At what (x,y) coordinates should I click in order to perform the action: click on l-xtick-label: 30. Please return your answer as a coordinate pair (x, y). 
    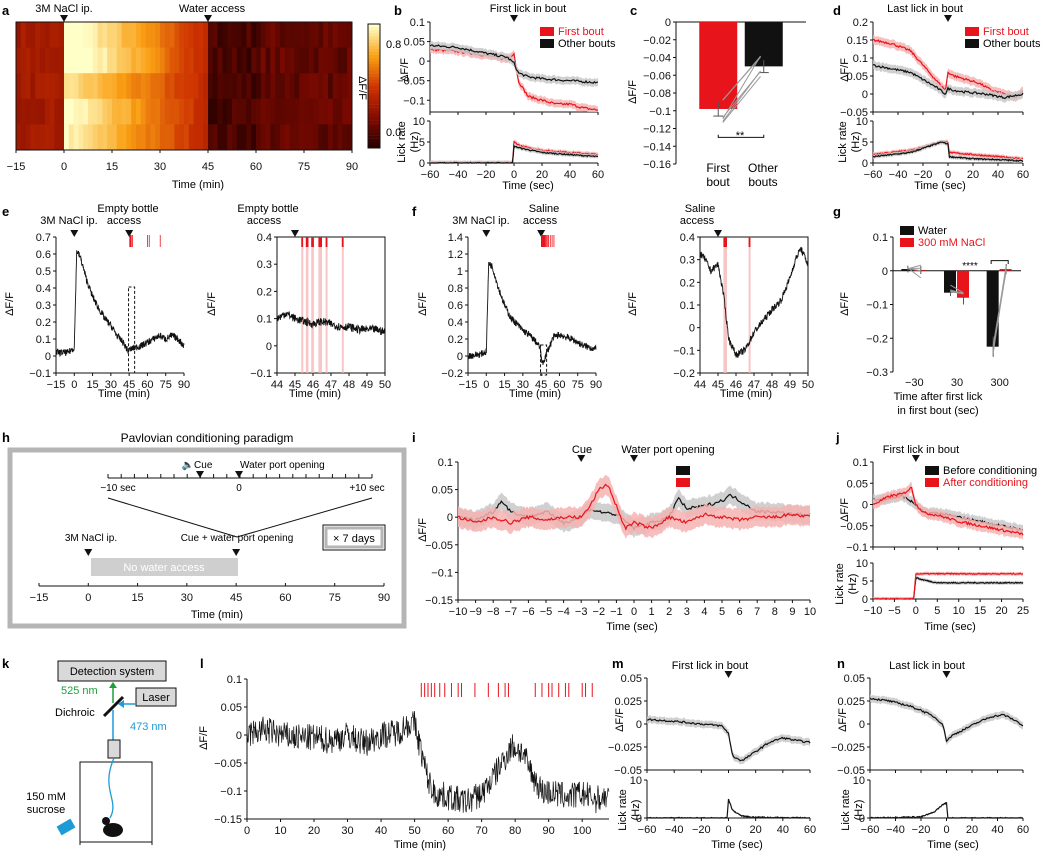
    Looking at the image, I should click on (347, 831).